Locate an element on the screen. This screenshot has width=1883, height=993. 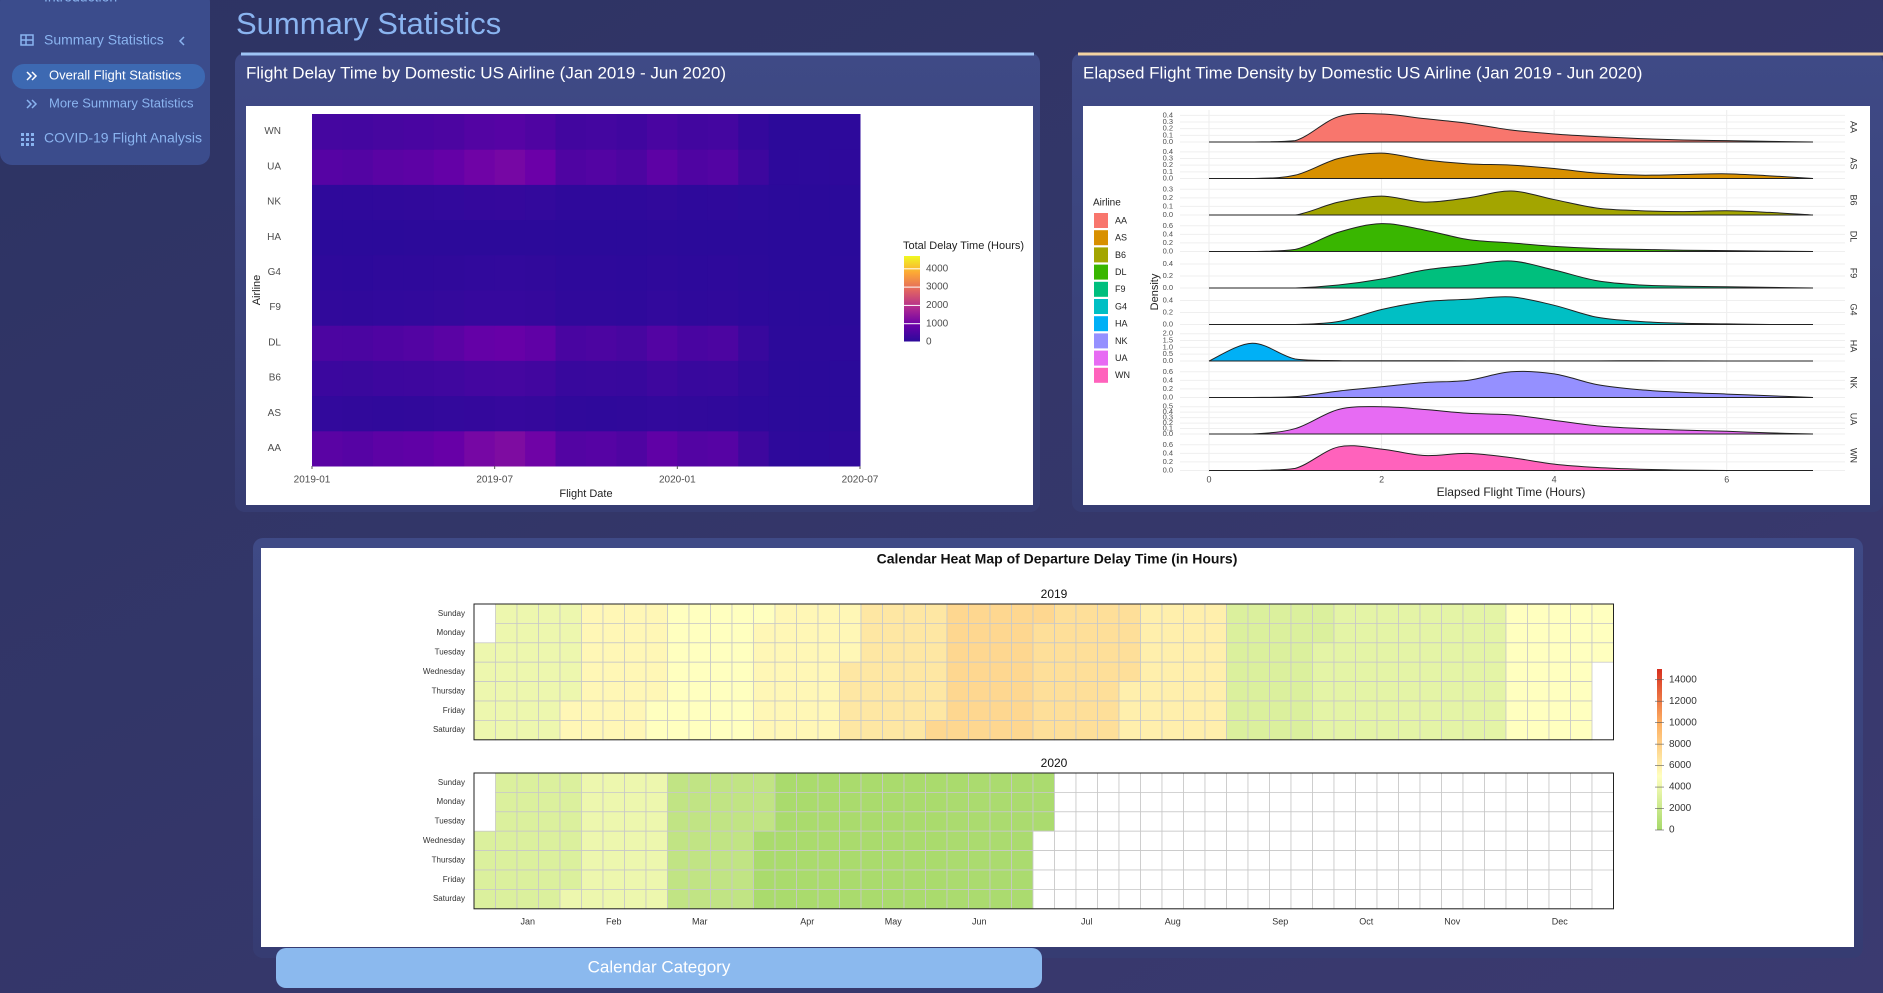
strip-label: G4 is located at coordinates (1854, 309).